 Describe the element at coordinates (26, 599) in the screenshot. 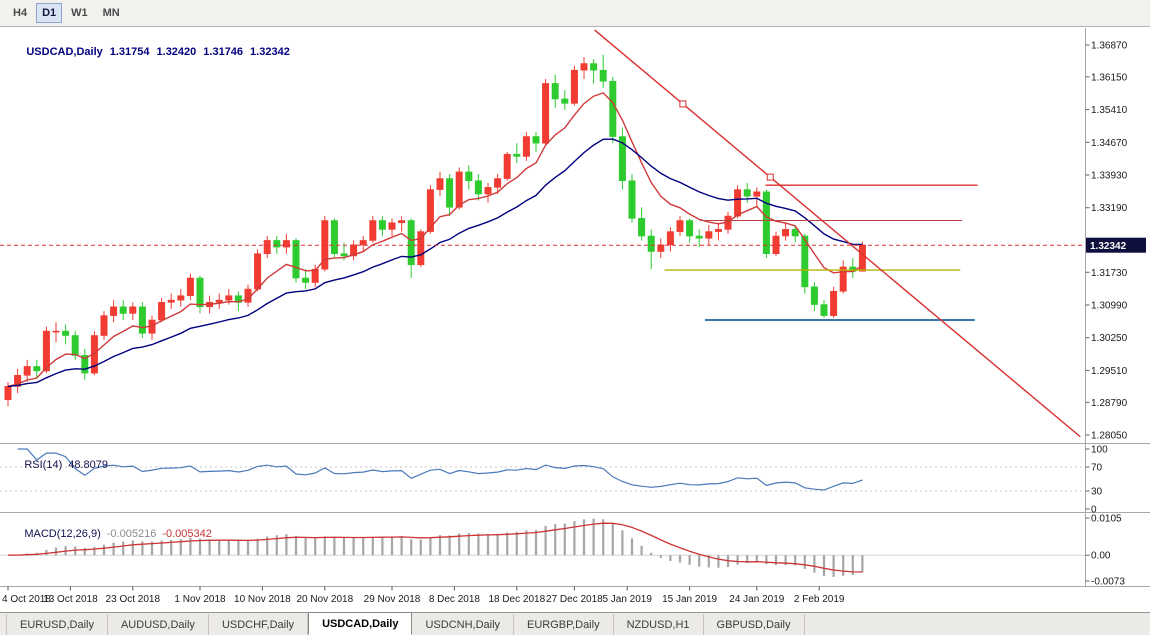

I see `time-tick-label: 4 Oct 2018` at that location.